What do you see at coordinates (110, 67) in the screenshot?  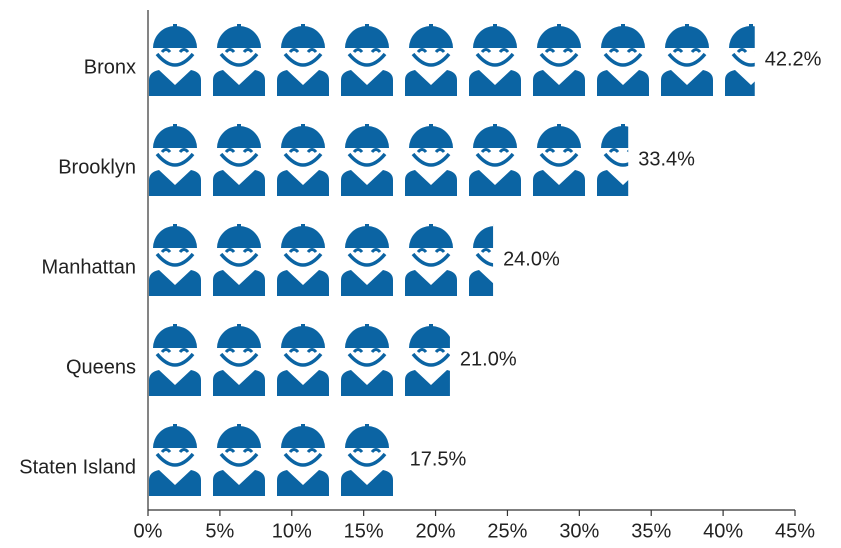 I see `y-tick-label: Bronx` at bounding box center [110, 67].